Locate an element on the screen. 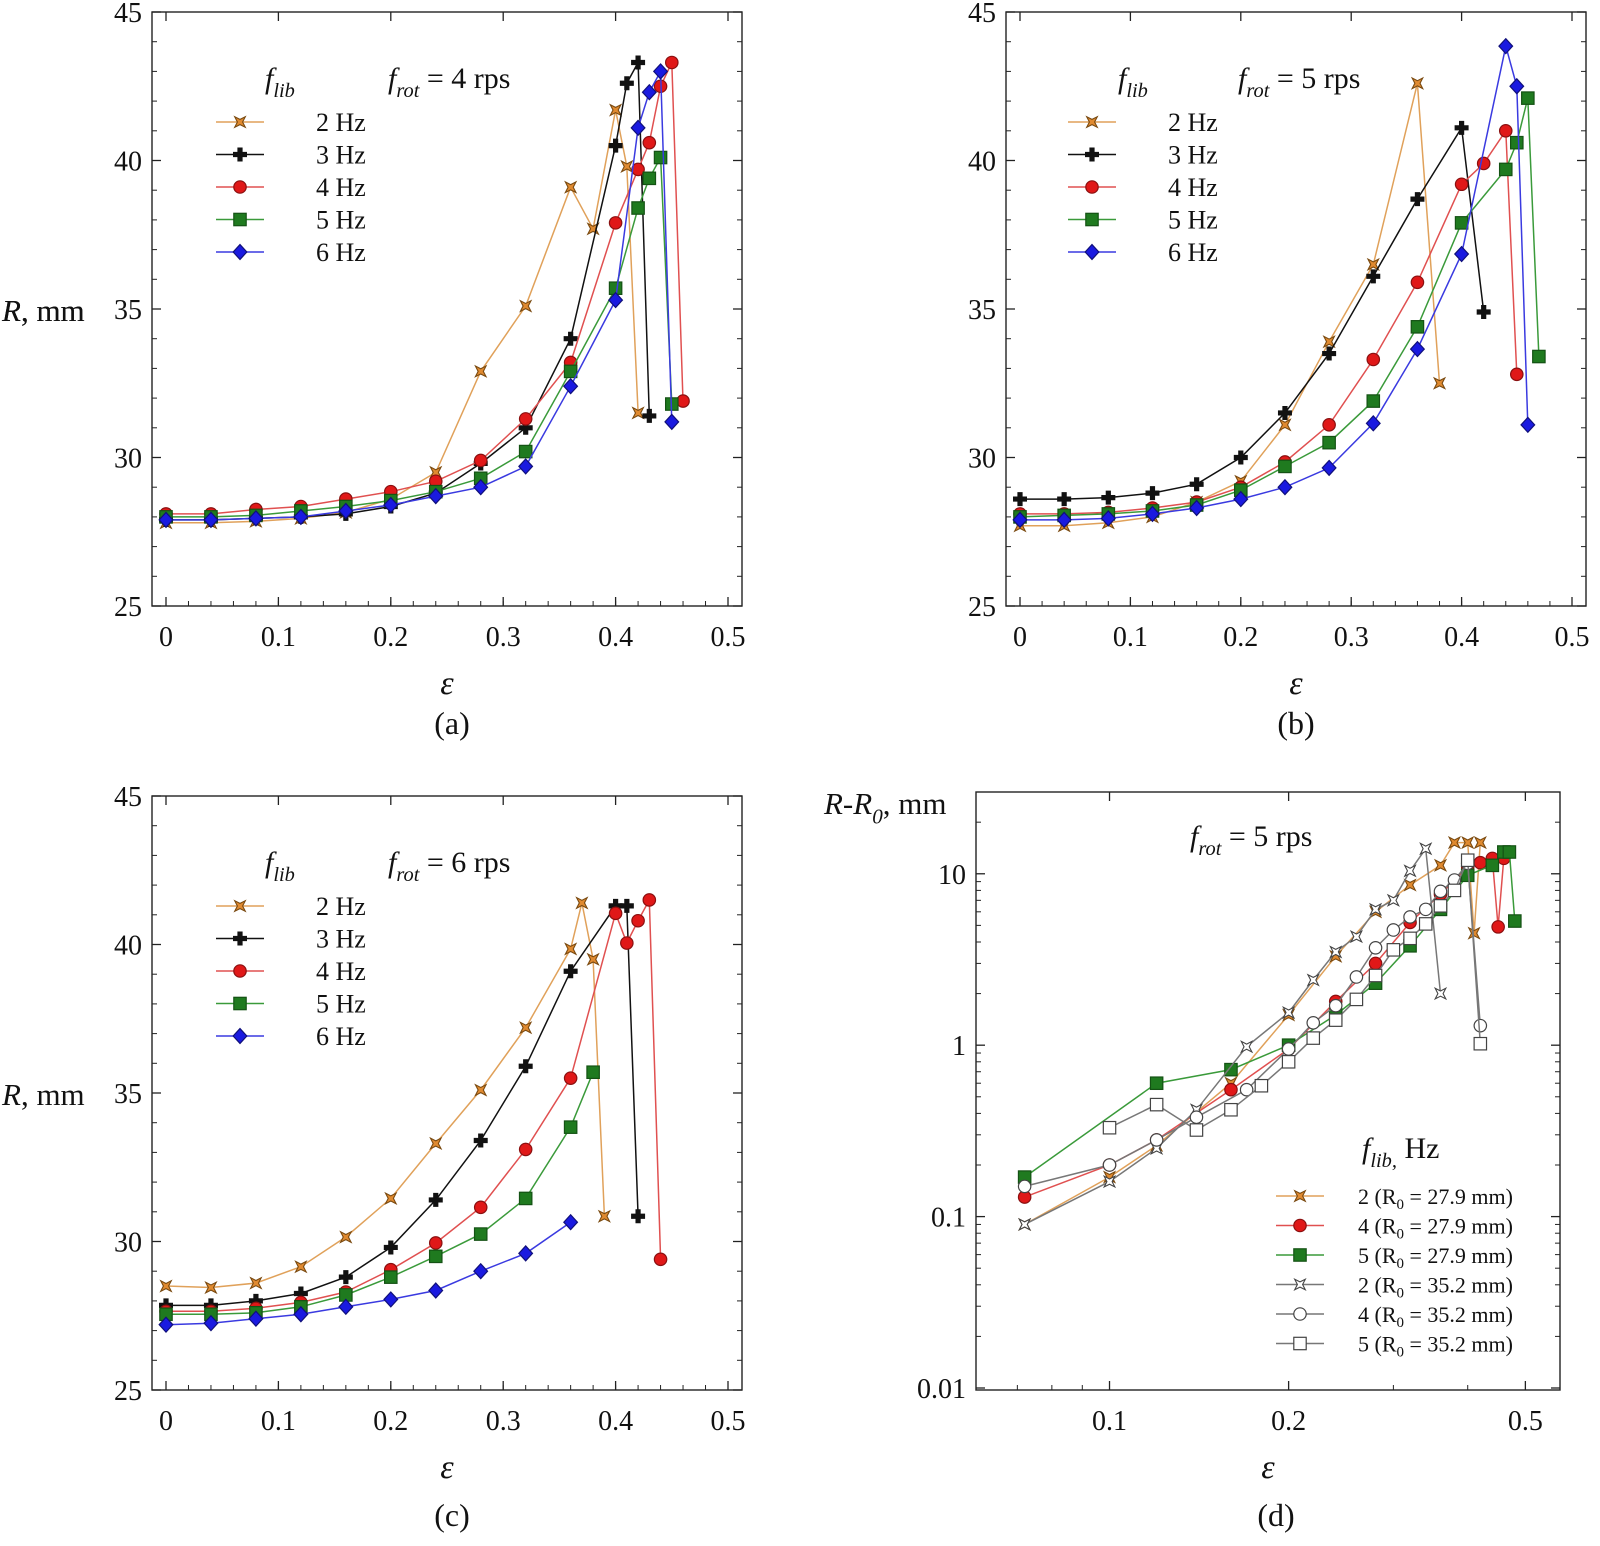 The image size is (1600, 1546). plot-frame-d is located at coordinates (1268, 1091).